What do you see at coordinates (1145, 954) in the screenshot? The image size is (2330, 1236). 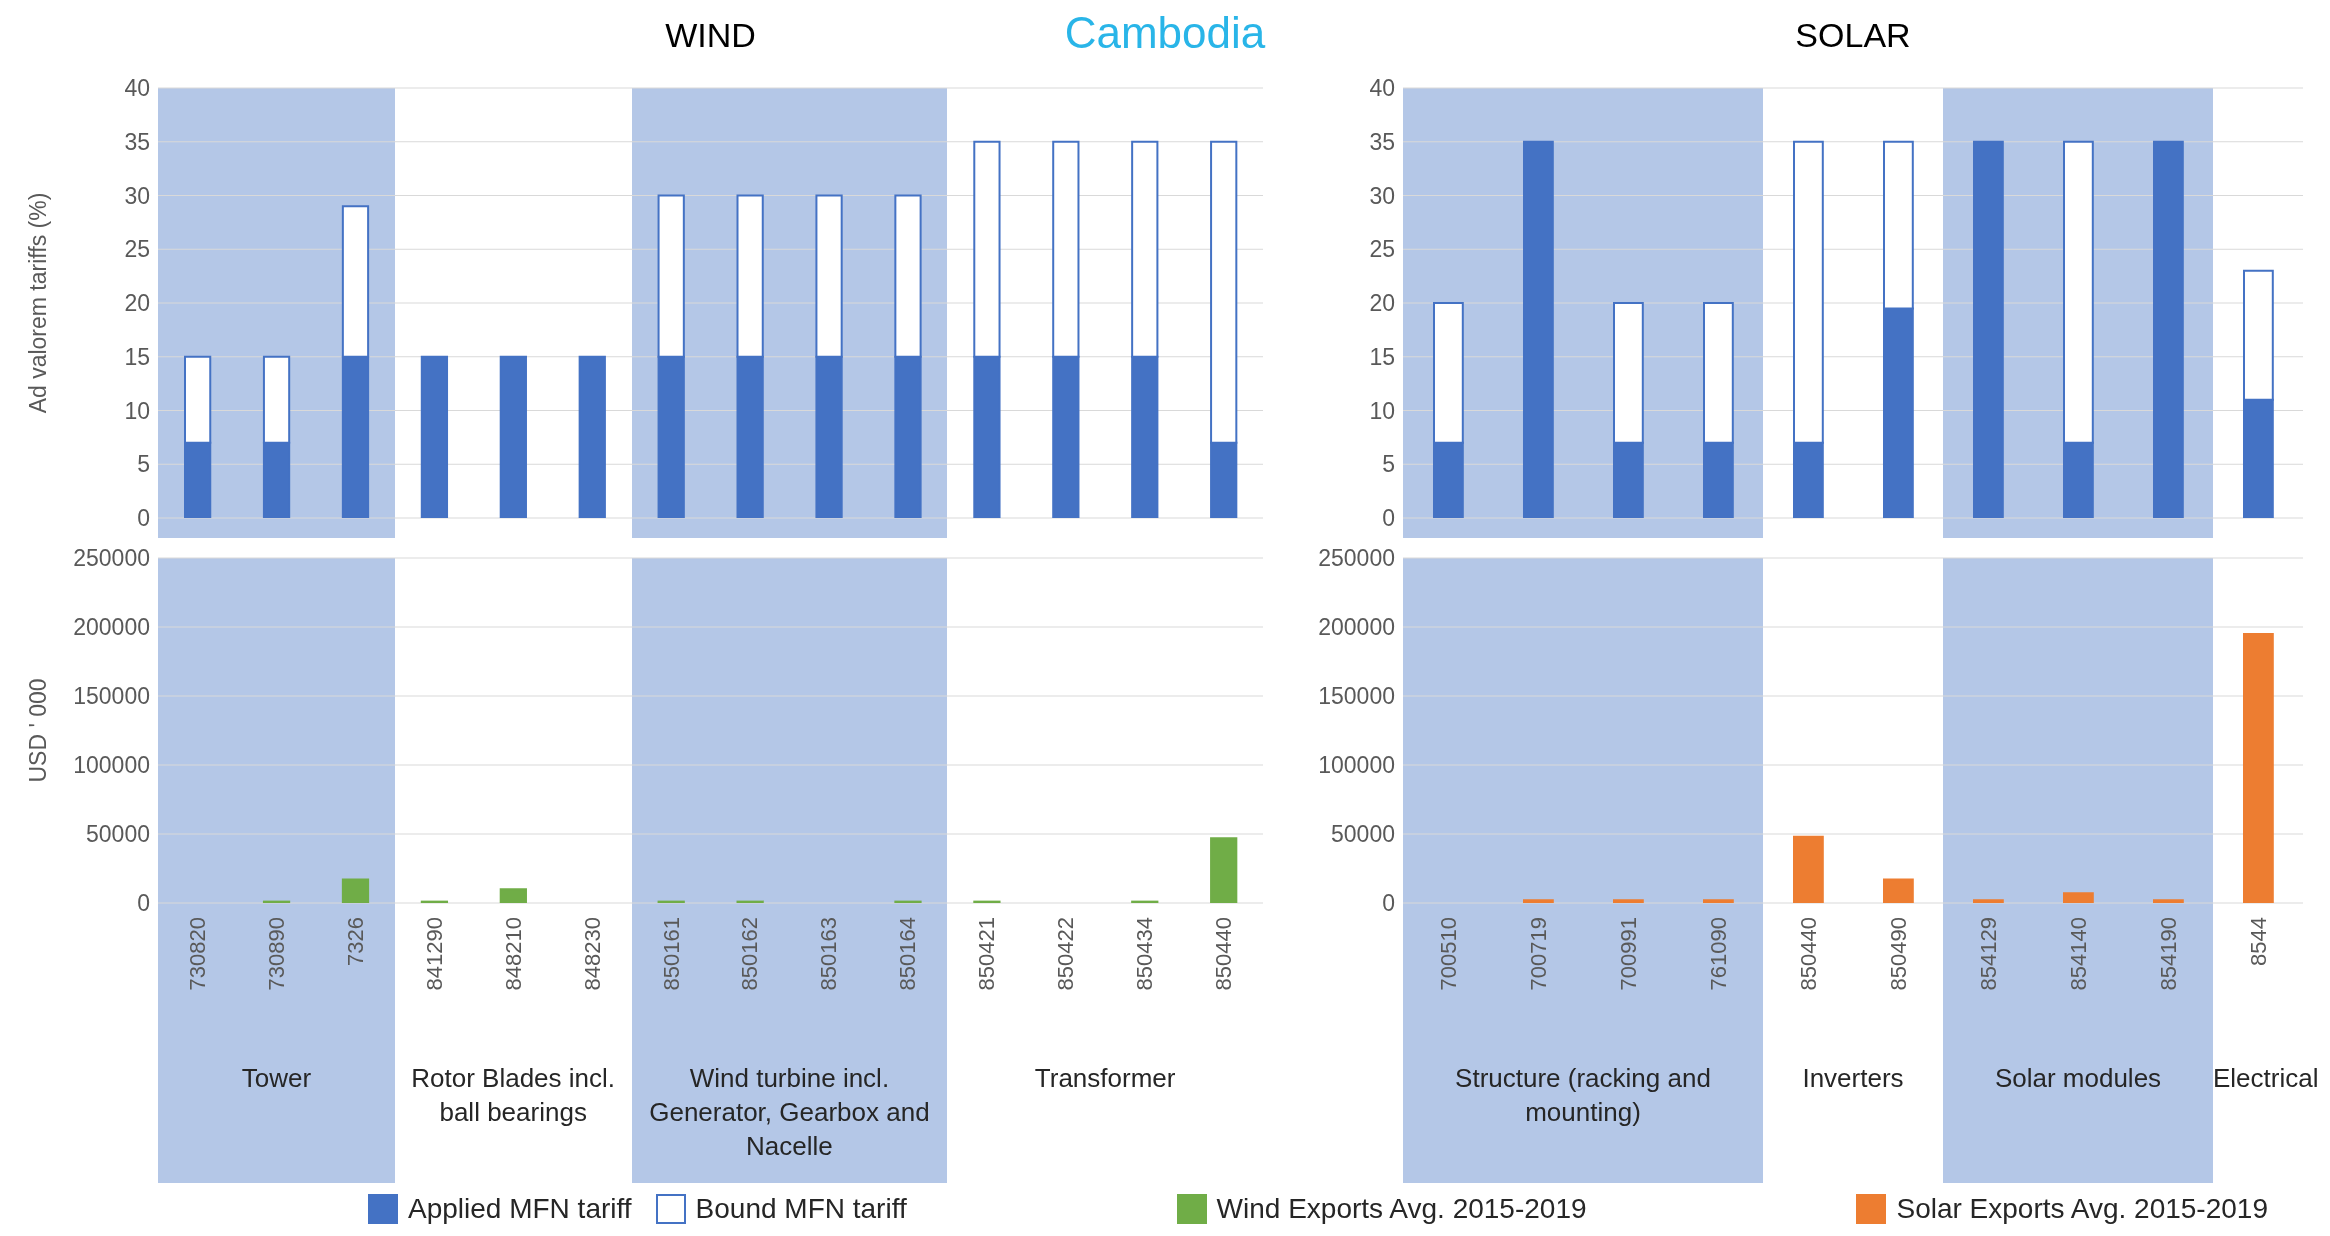 I see `x-tick-label: 850434` at bounding box center [1145, 954].